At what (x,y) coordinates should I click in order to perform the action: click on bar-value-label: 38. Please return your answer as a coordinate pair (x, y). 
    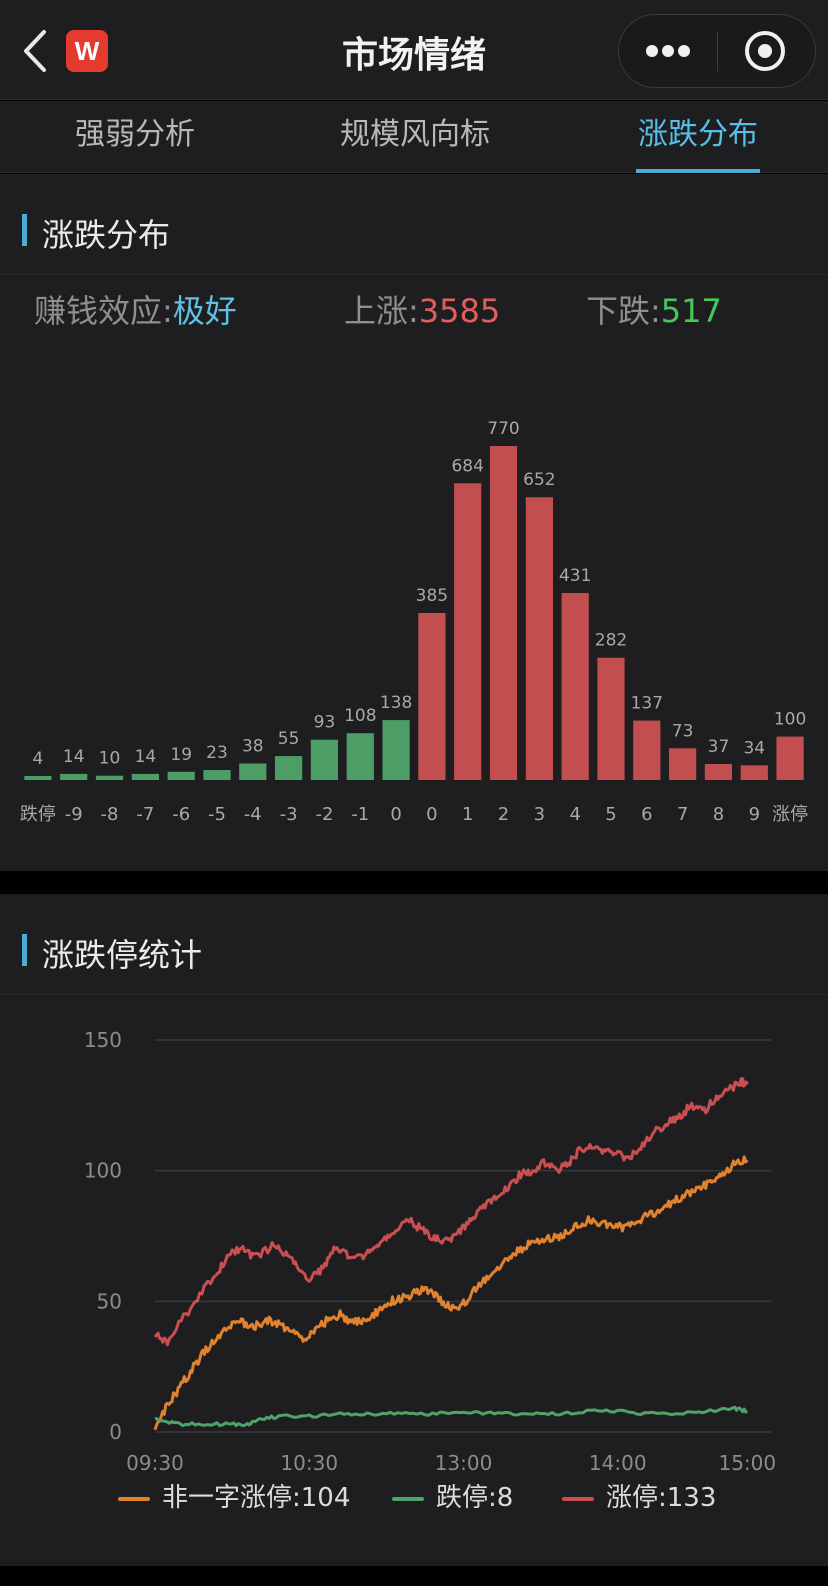
    Looking at the image, I should click on (253, 747).